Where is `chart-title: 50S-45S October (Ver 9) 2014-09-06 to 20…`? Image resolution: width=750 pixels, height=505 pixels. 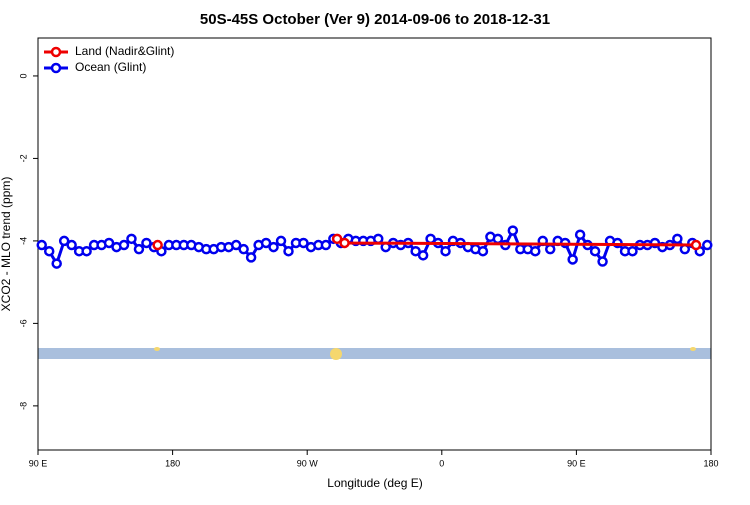
chart-title: 50S-45S October (Ver 9) 2014-09-06 to 20… is located at coordinates (375, 19).